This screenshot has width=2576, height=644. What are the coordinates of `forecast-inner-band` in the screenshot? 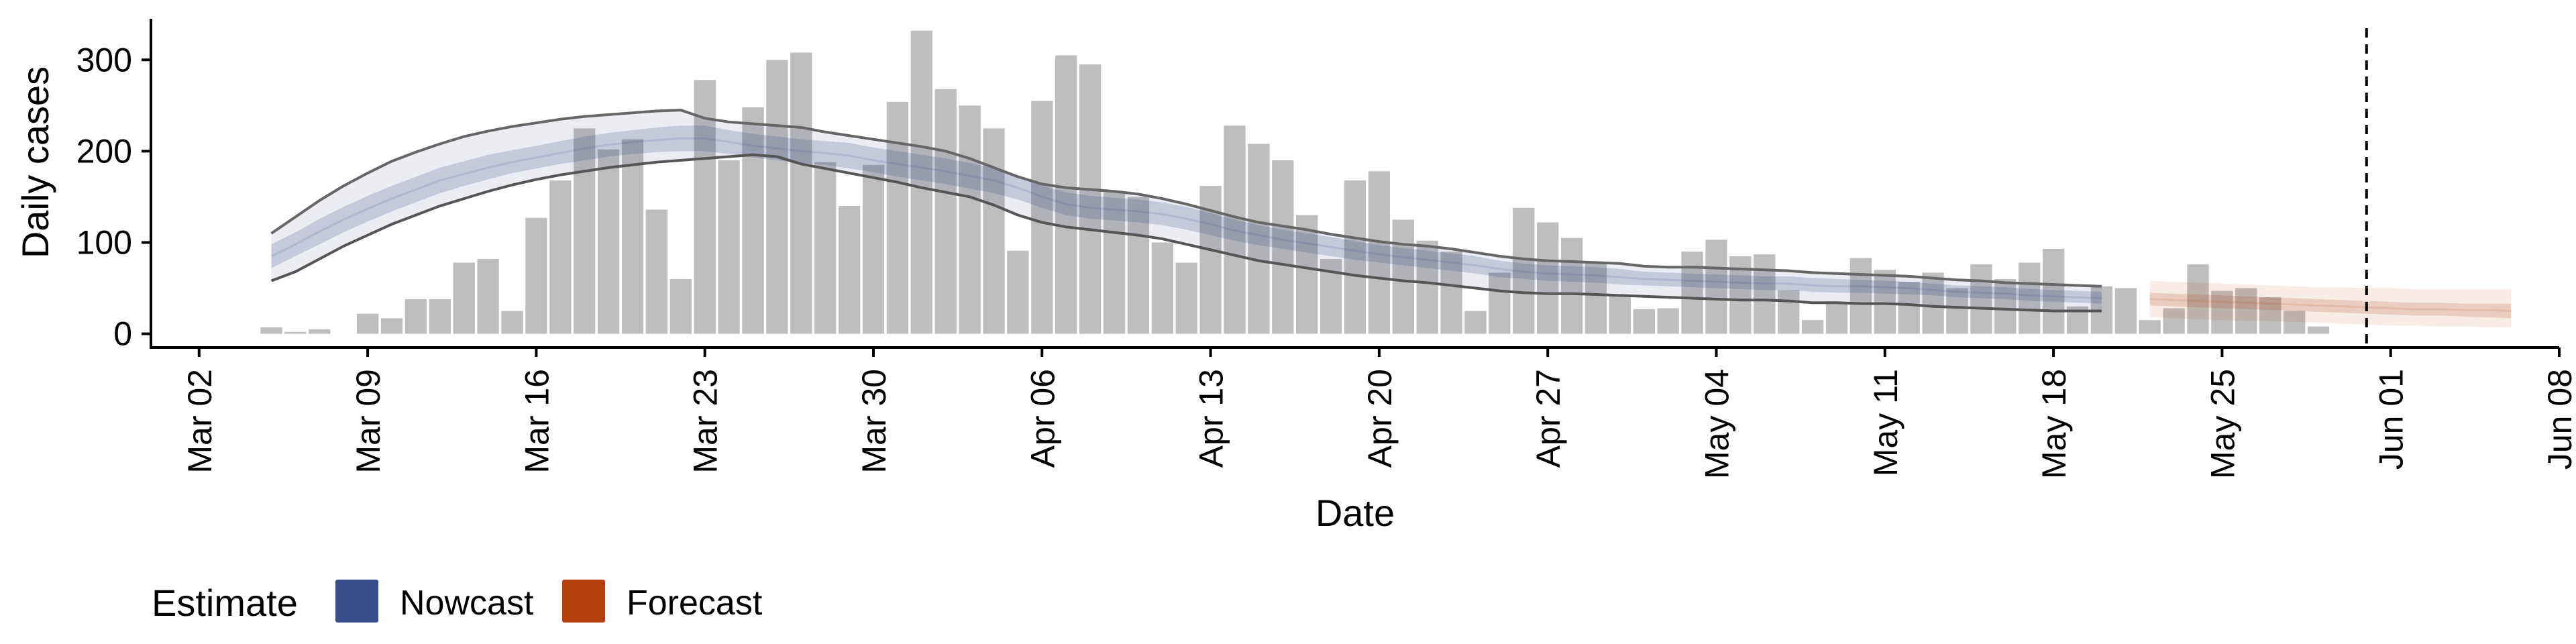 It's located at (2330, 305).